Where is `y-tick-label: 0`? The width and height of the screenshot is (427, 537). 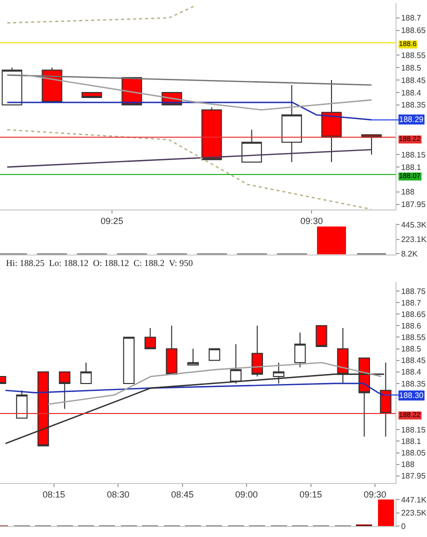 y-tick-label: 0 is located at coordinates (403, 526).